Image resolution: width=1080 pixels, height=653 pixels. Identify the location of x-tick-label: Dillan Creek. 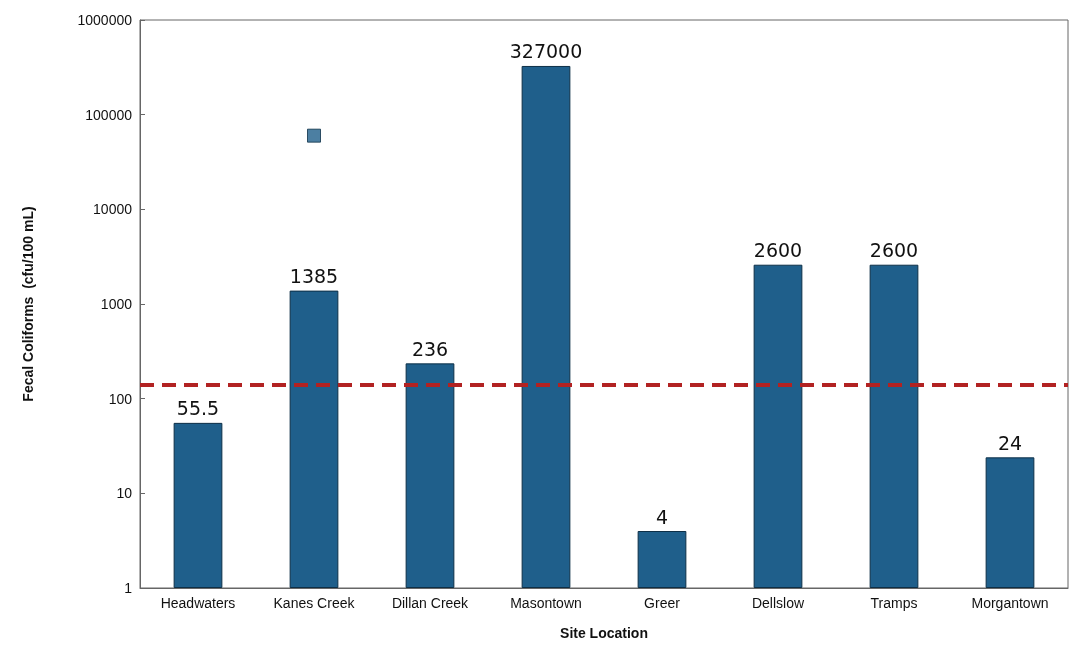
(430, 603).